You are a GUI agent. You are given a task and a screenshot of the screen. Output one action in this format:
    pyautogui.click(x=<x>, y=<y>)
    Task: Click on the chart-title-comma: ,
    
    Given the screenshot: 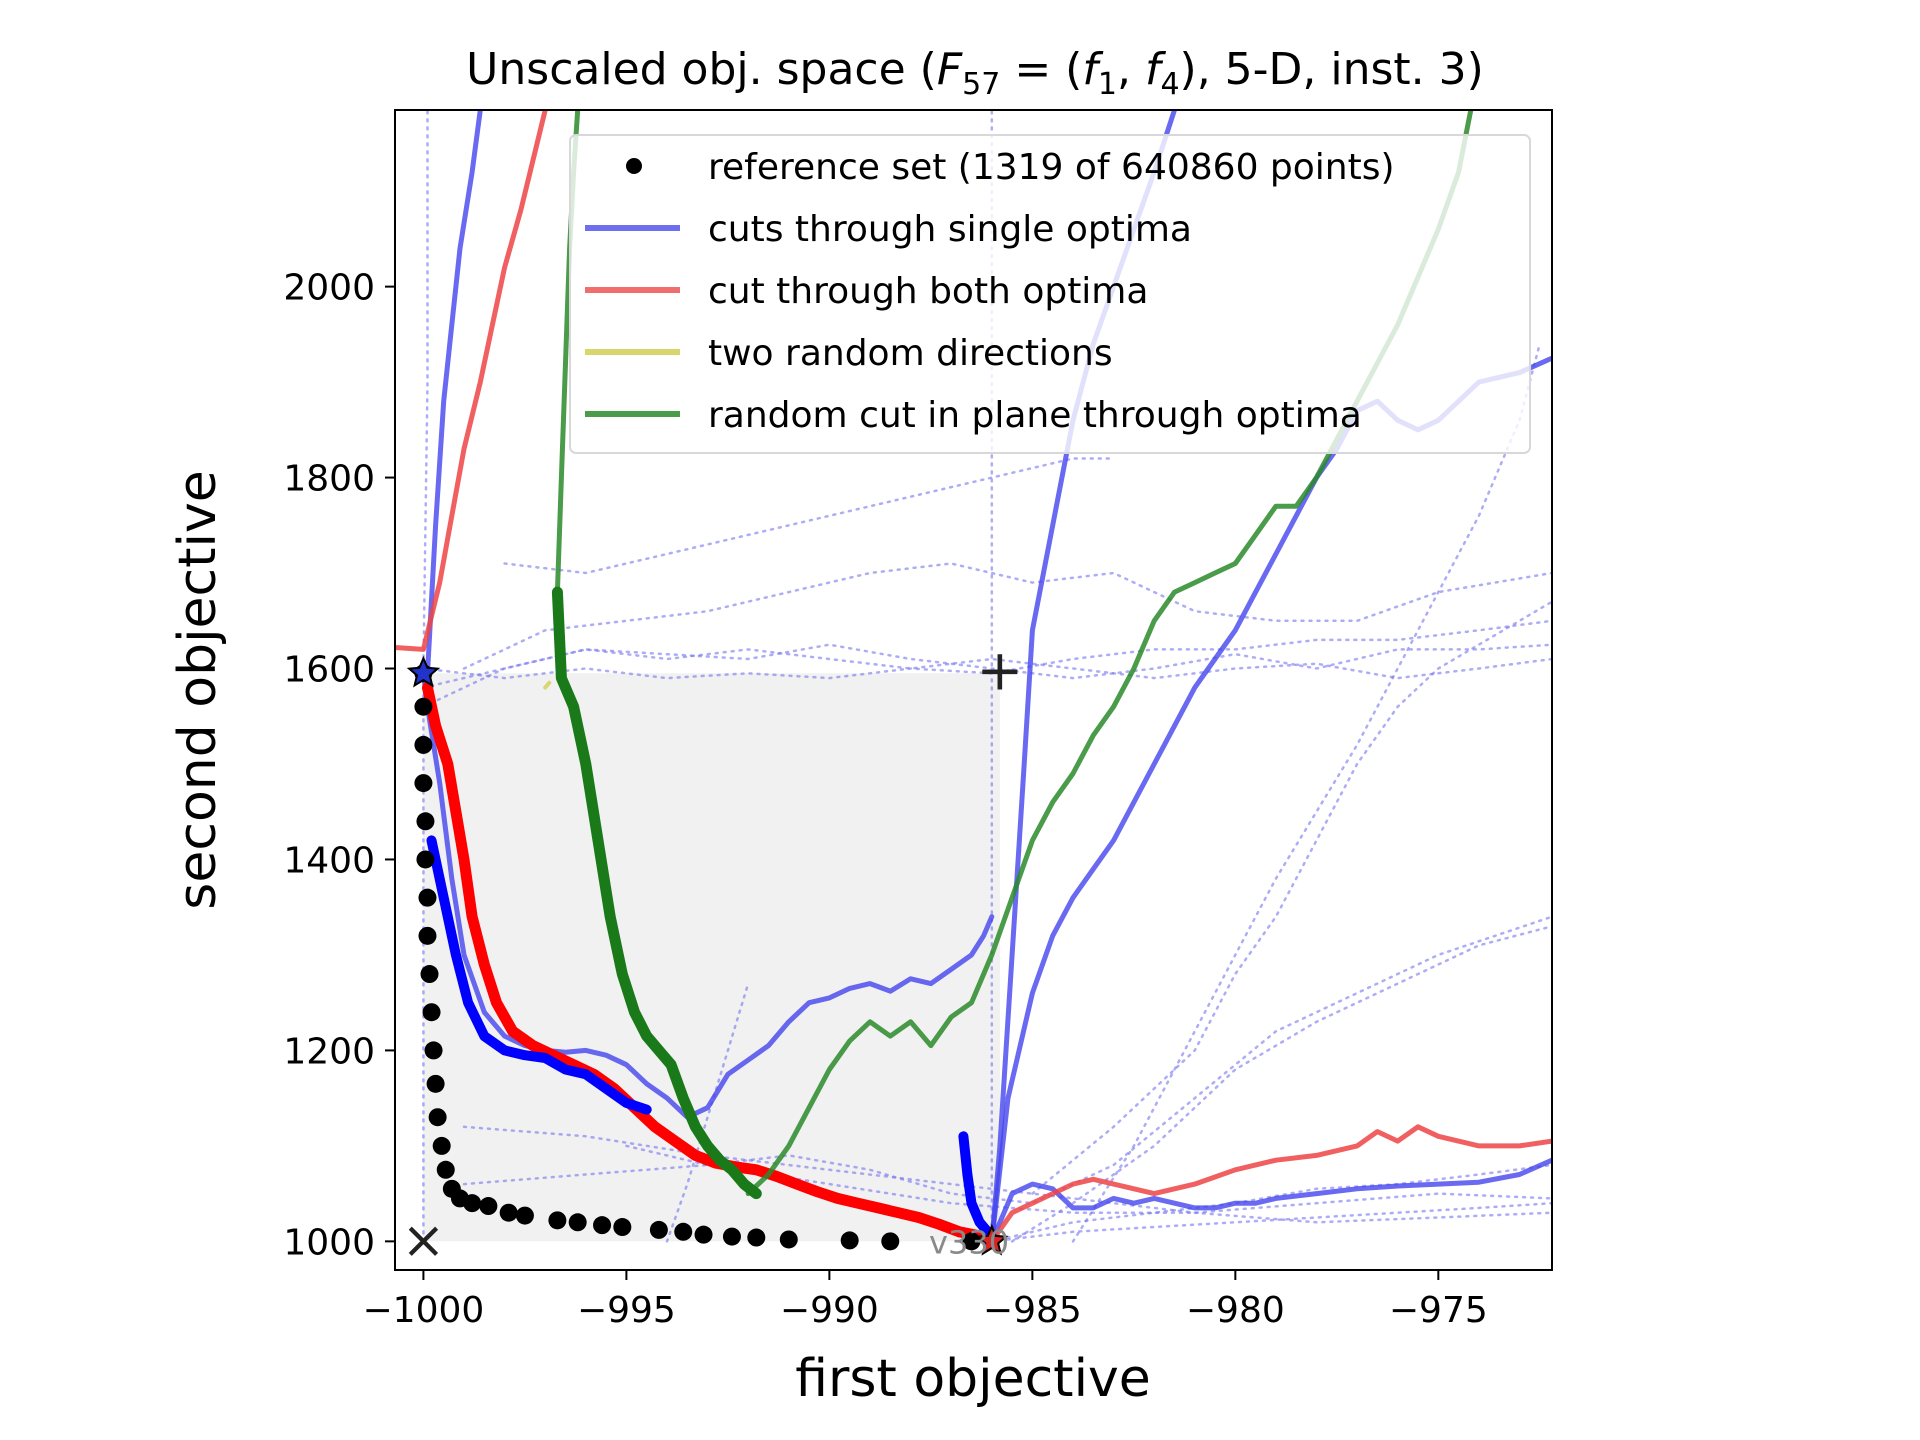 What is the action you would take?
    pyautogui.click(x=1131, y=69)
    